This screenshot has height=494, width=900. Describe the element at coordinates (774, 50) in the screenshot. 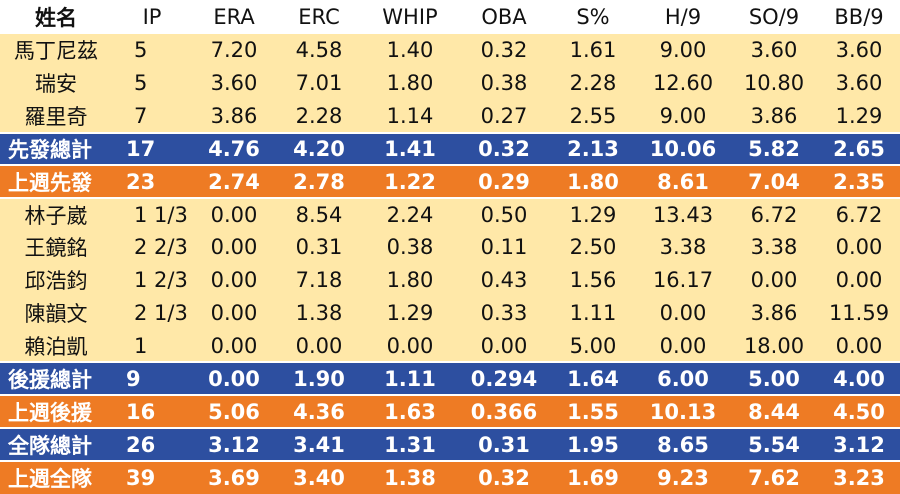

I see `cell-so9: 3.60` at that location.